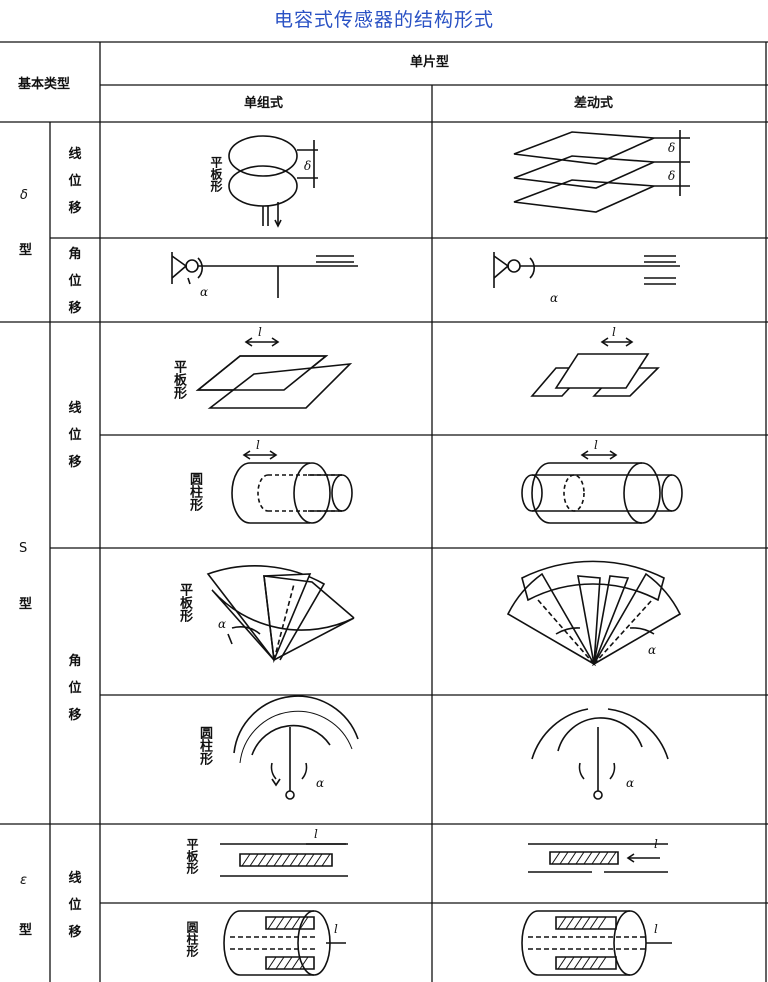 The width and height of the screenshot is (768, 982). What do you see at coordinates (266, 180) in the screenshot?
I see `delta-linear-single-diagram: 平板形 δ` at bounding box center [266, 180].